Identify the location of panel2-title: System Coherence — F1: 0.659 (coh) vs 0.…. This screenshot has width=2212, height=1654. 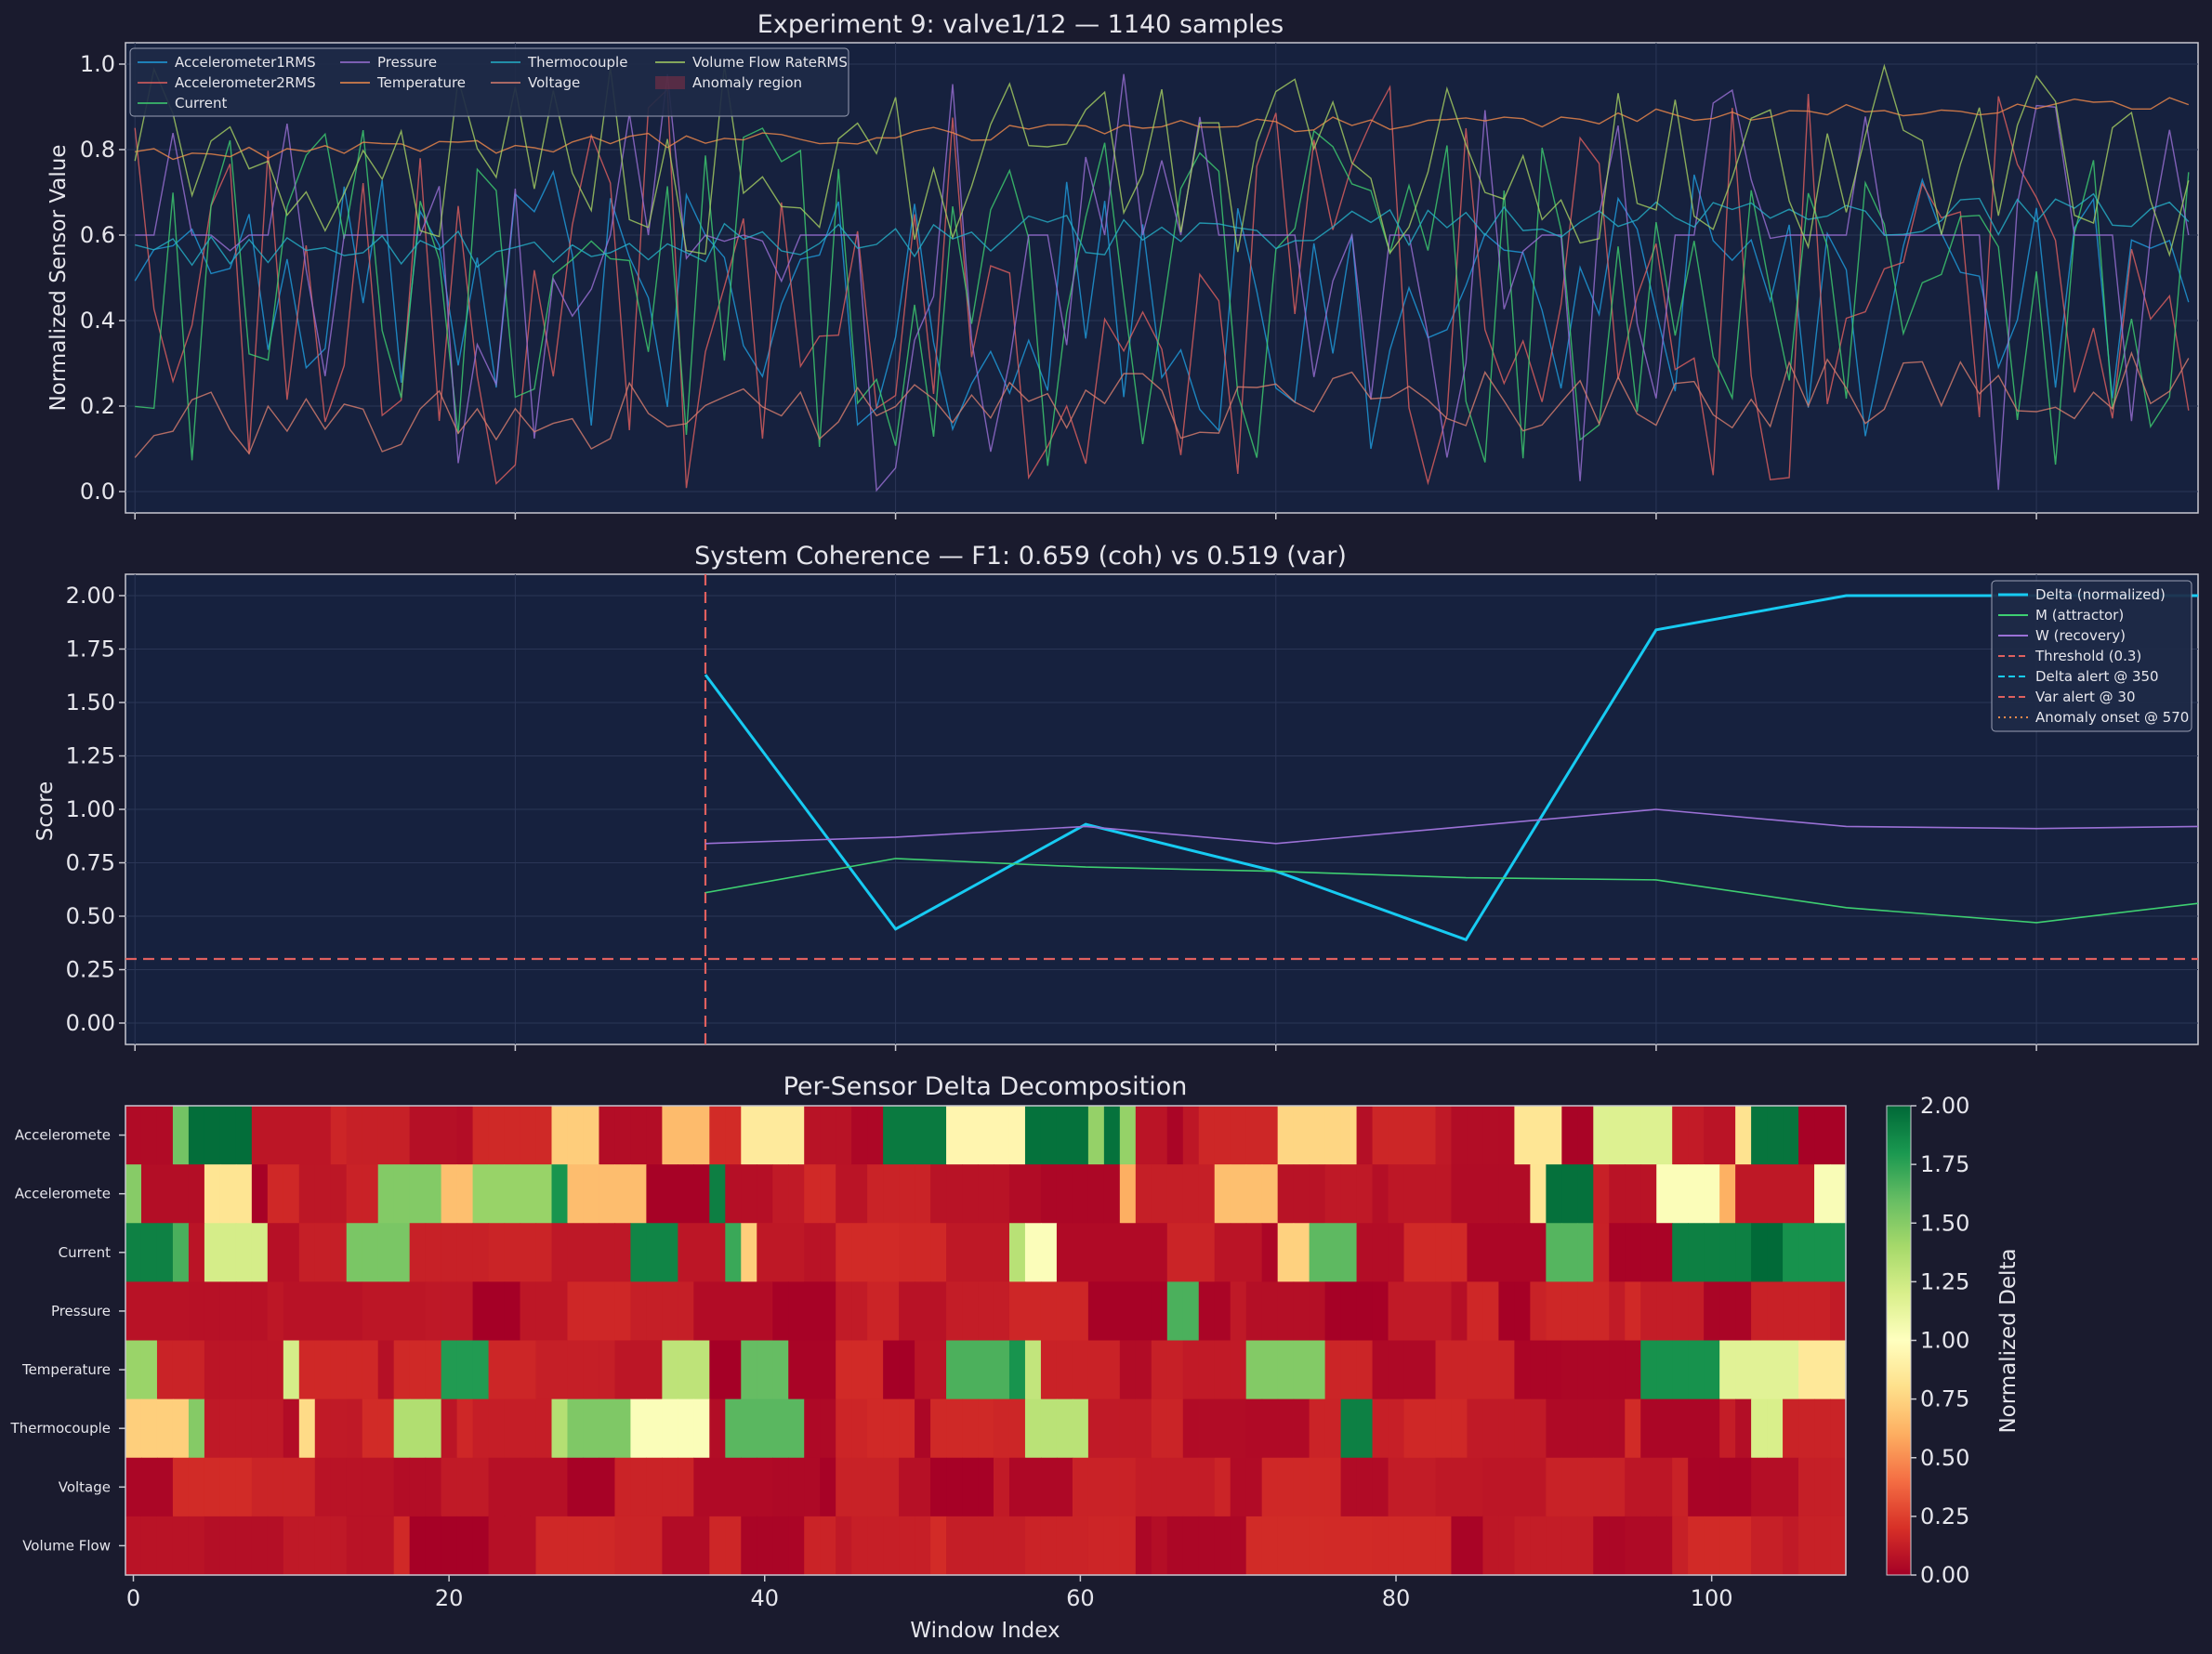
(1020, 556).